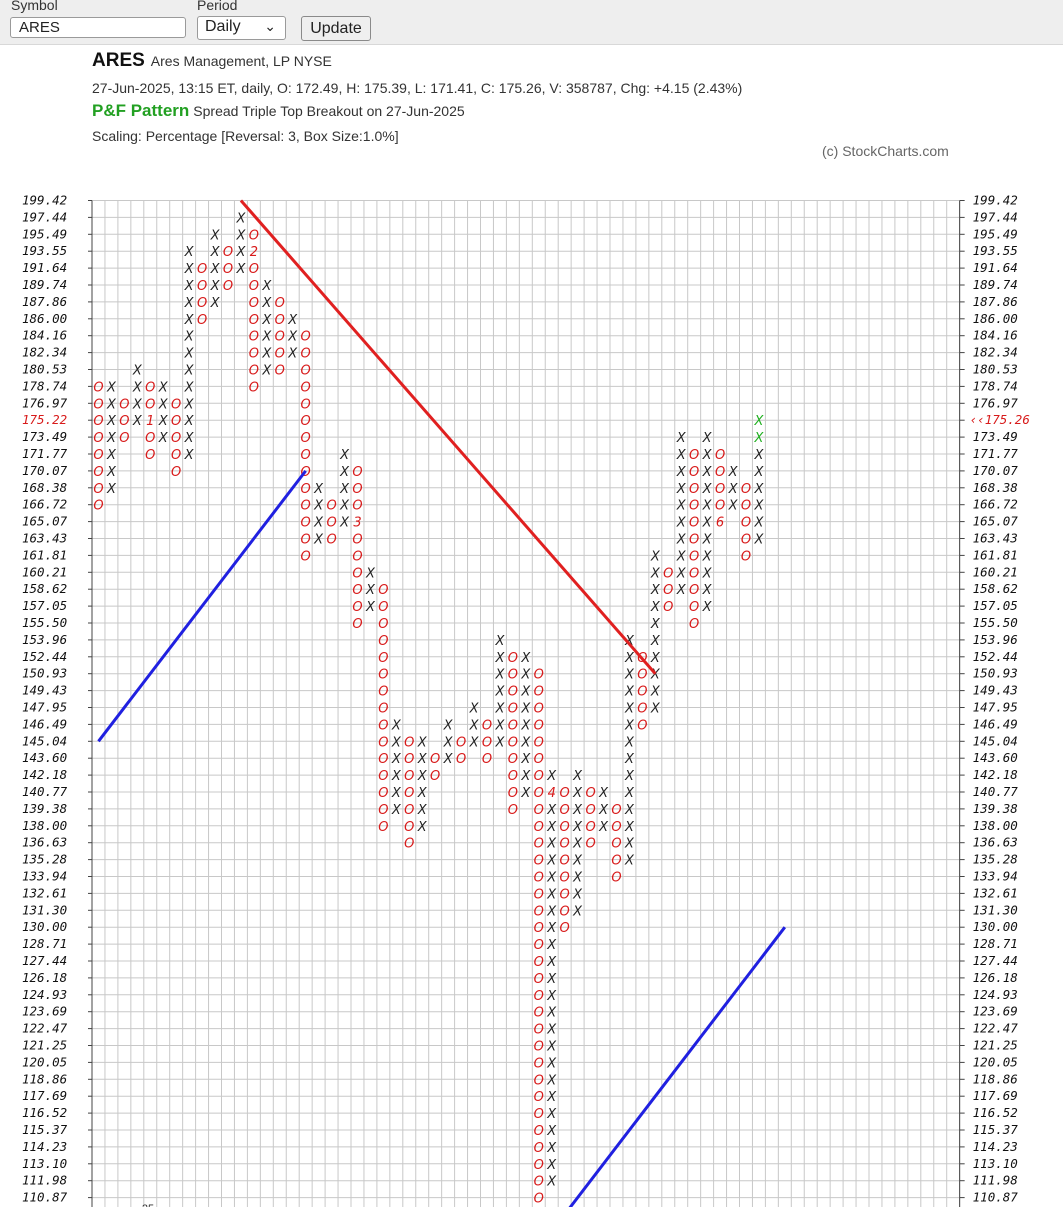 The width and height of the screenshot is (1063, 1207). Describe the element at coordinates (44, 977) in the screenshot. I see `price-label-left: 126.18` at that location.